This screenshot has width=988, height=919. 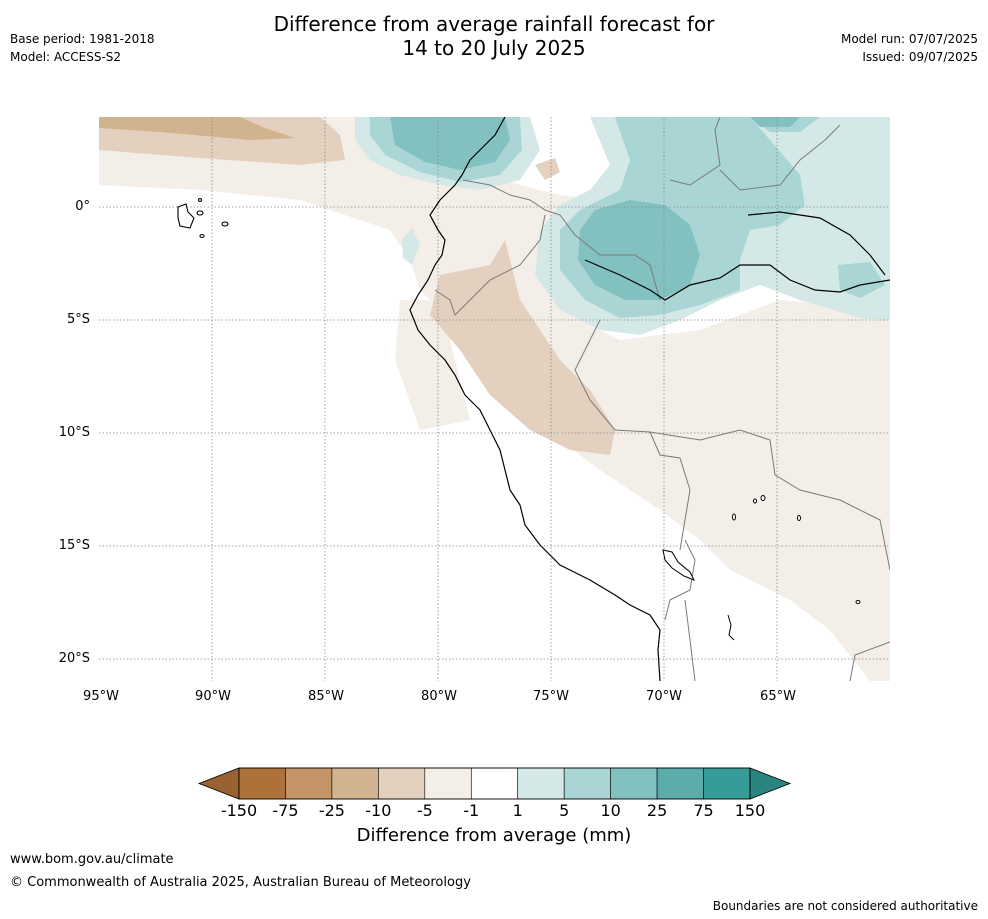 I want to click on bolivia-lakes, so click(x=794, y=568).